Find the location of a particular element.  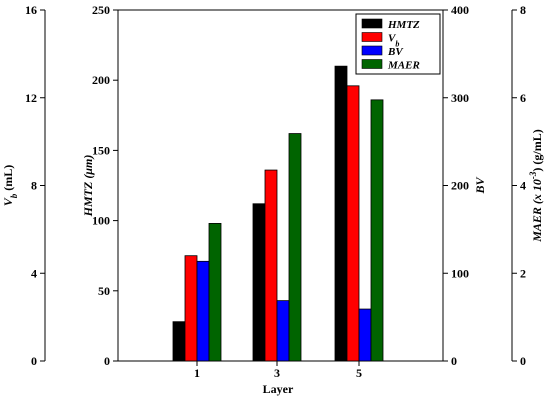

vb-tick-label: 8 is located at coordinates (34, 186).